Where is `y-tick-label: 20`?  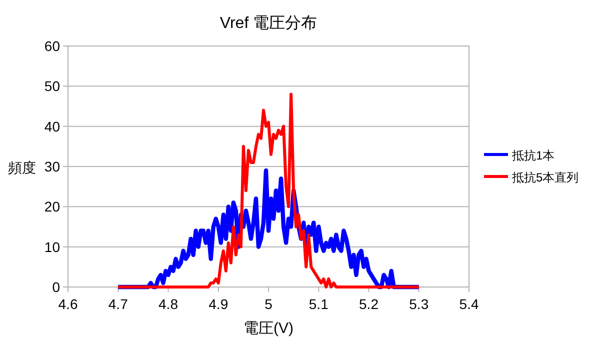
y-tick-label: 20 is located at coordinates (52, 206).